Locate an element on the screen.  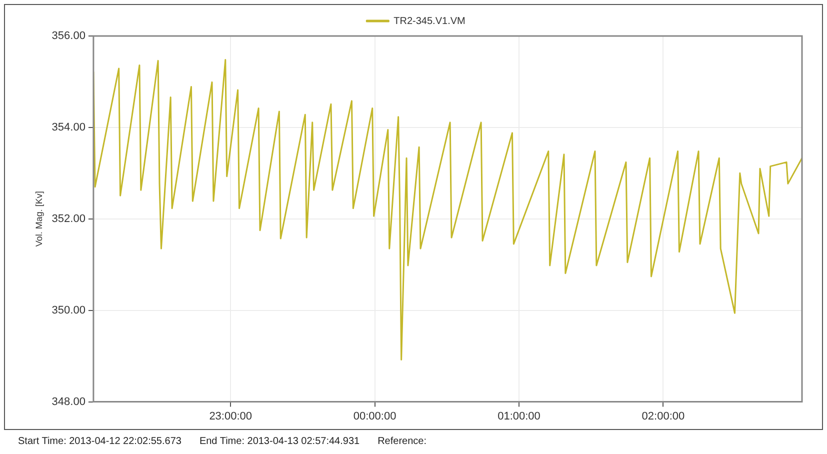
legend-label: TR2-345.V1.VM is located at coordinates (430, 21).